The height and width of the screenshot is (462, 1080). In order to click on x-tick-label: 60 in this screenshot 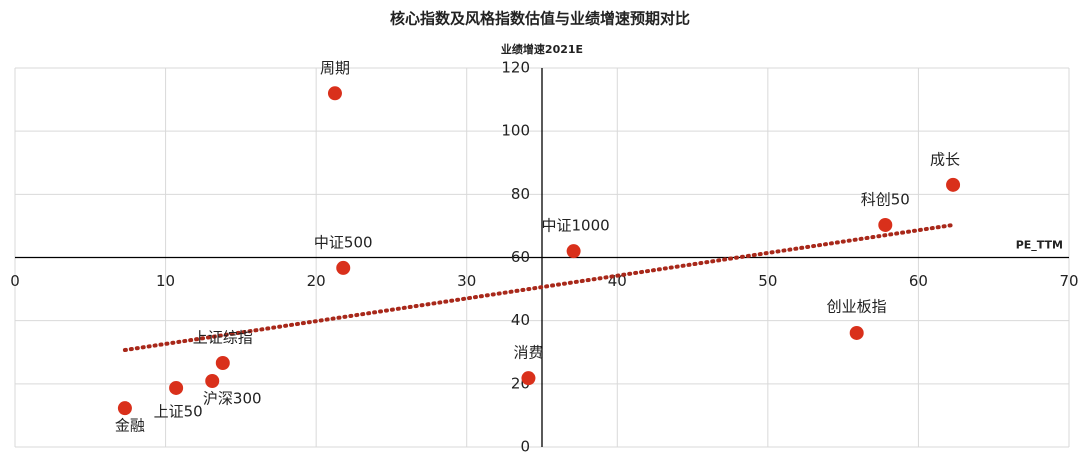, I will do `click(918, 281)`.